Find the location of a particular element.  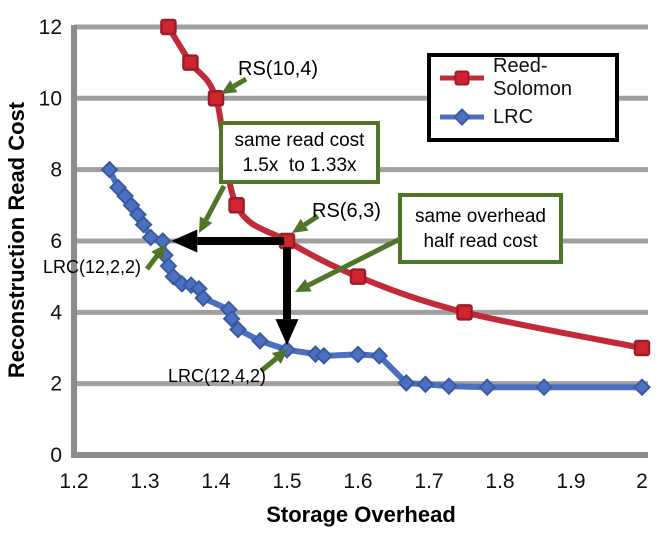

callout-arrow-same-overhead is located at coordinates (348, 264).